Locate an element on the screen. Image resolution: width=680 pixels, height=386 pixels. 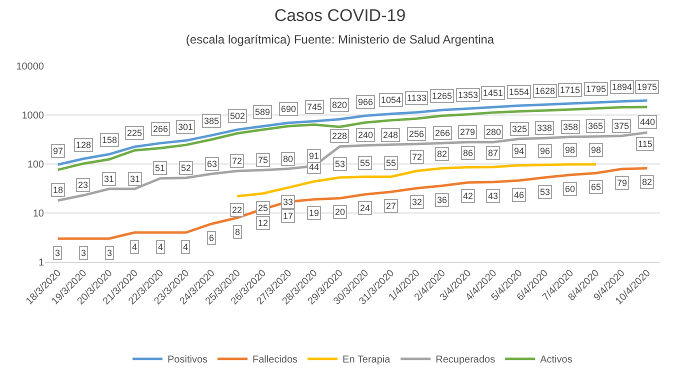
data-label: 8 is located at coordinates (237, 232).